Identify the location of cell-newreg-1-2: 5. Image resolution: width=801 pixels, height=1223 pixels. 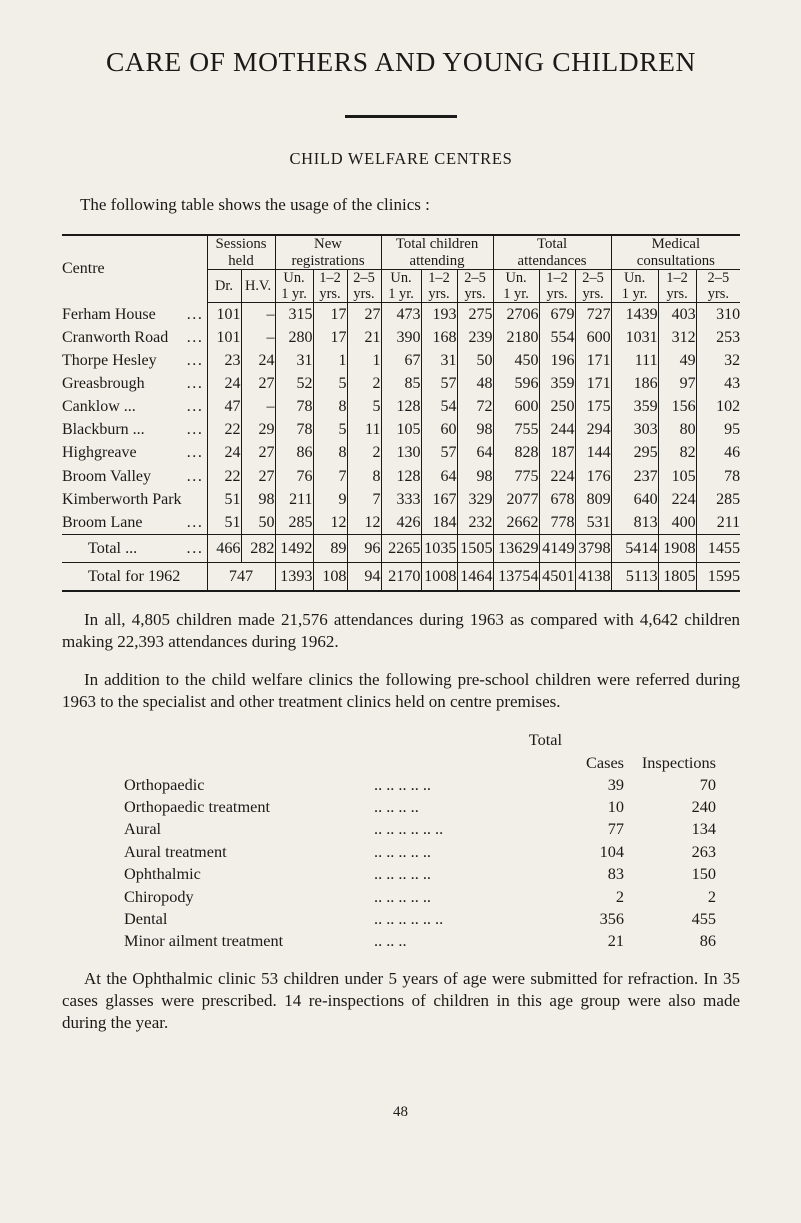
(330, 384).